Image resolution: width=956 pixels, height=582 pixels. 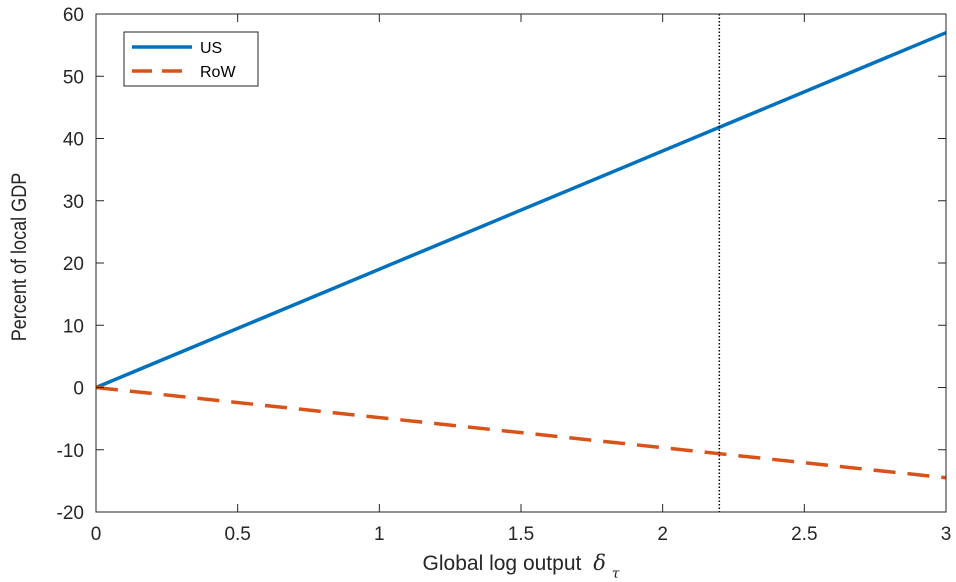 I want to click on y-tick-label: 50, so click(x=73, y=77).